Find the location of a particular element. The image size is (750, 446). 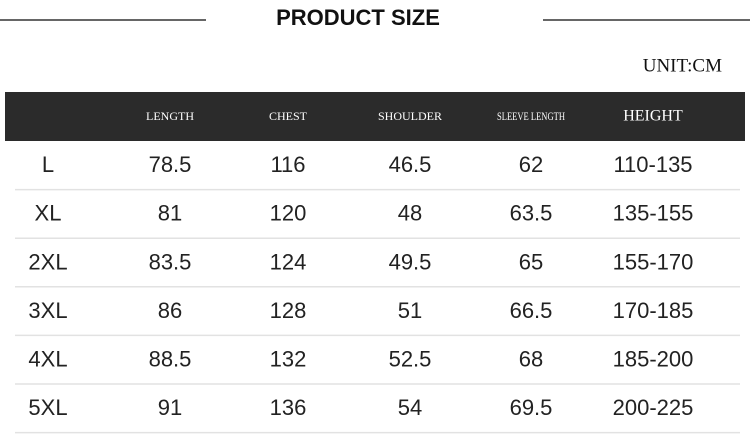

cell: 110-135 is located at coordinates (652, 164).